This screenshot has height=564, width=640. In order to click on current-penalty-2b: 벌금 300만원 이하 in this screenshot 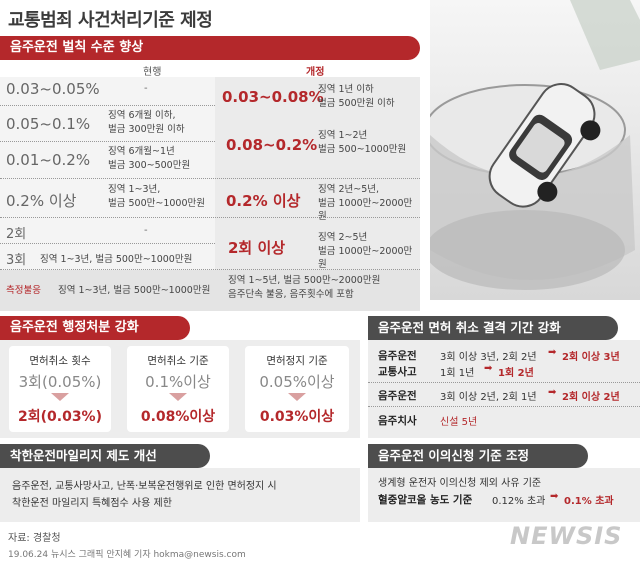, I will do `click(146, 129)`.